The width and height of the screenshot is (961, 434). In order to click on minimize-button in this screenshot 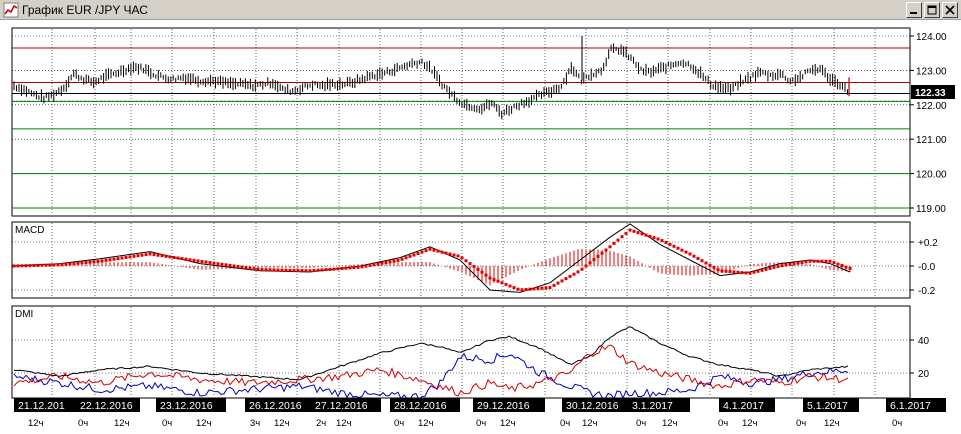, I will do `click(914, 10)`.